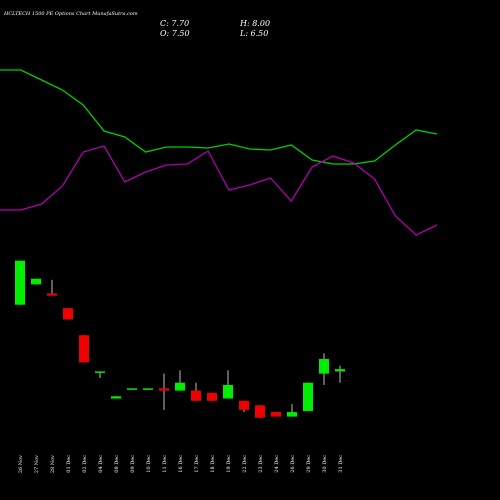 This screenshot has height=500, width=500. I want to click on x-tick-label: 04 Dec, so click(101, 464).